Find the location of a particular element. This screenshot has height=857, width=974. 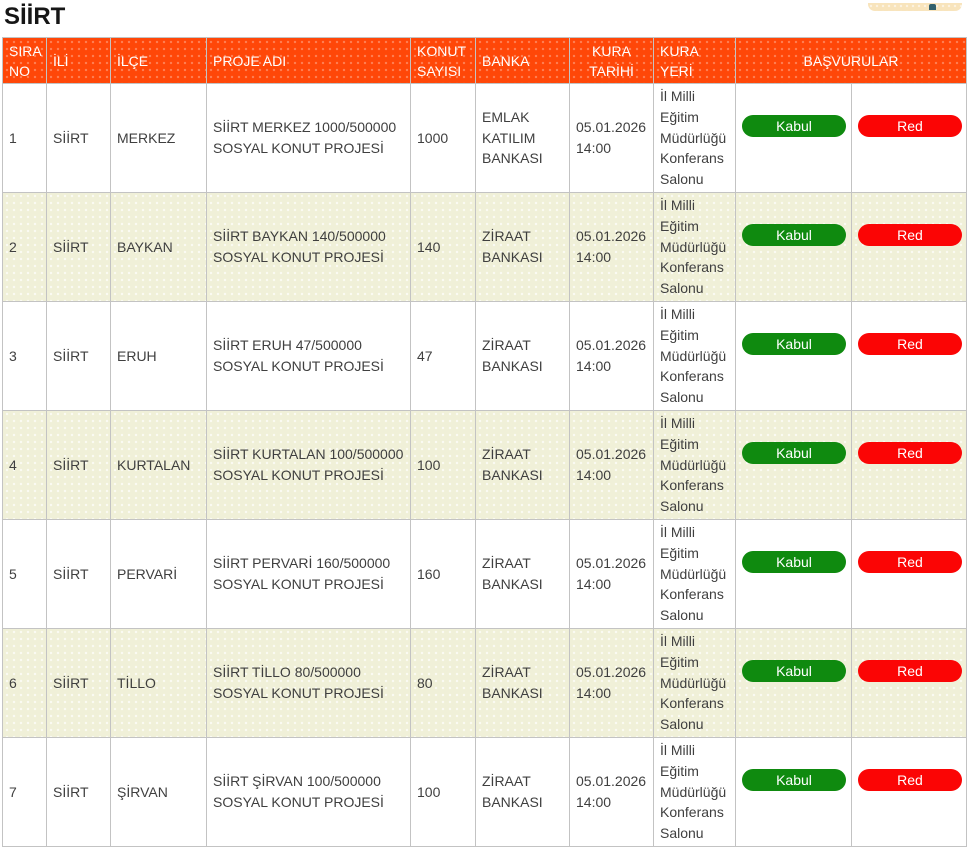

cell-konut-sayisi: 47 is located at coordinates (443, 355).